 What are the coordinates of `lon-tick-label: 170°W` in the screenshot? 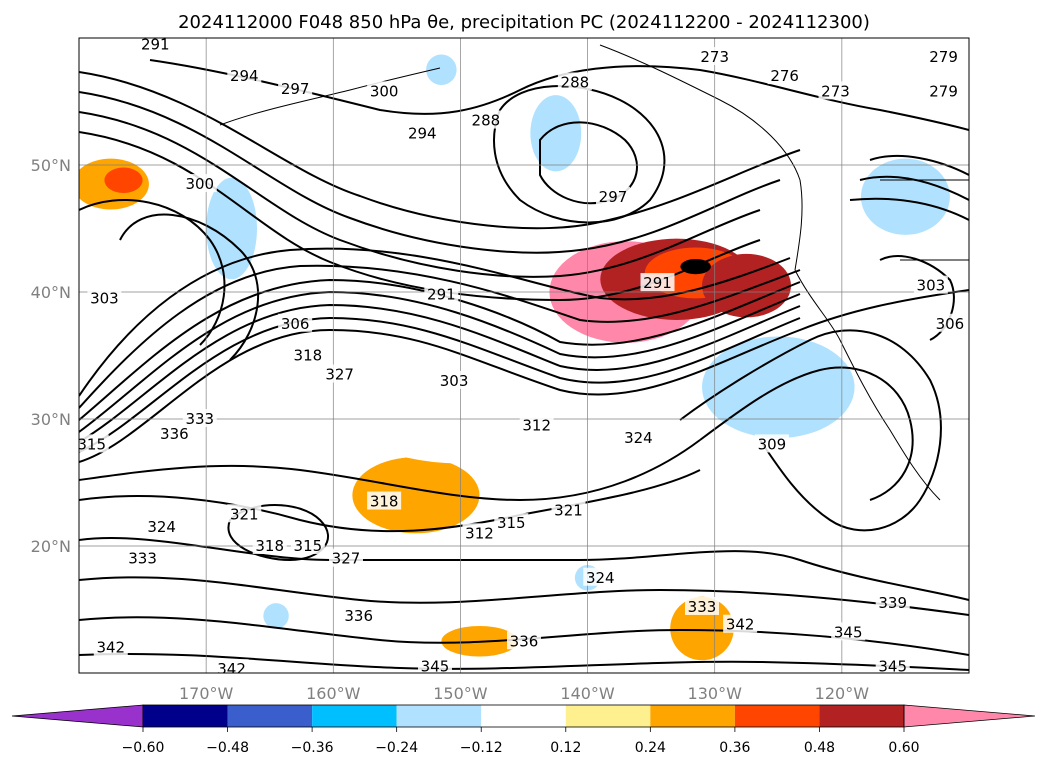 It's located at (206, 693).